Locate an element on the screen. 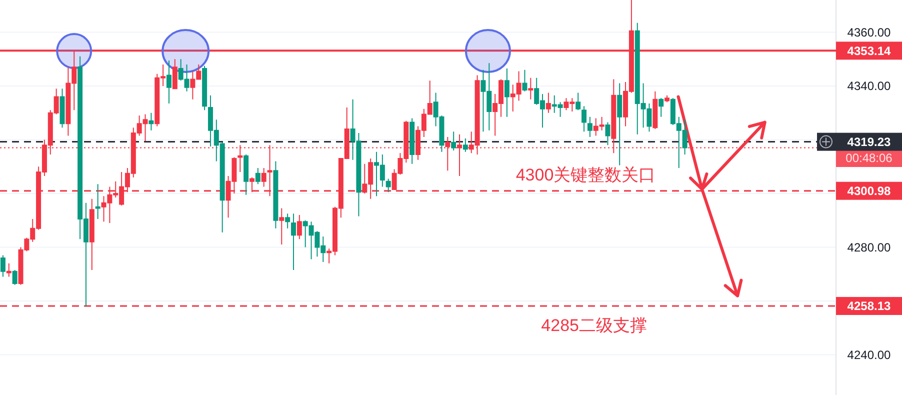 The height and width of the screenshot is (395, 902). ref-line-label: 4319.23 is located at coordinates (869, 141).